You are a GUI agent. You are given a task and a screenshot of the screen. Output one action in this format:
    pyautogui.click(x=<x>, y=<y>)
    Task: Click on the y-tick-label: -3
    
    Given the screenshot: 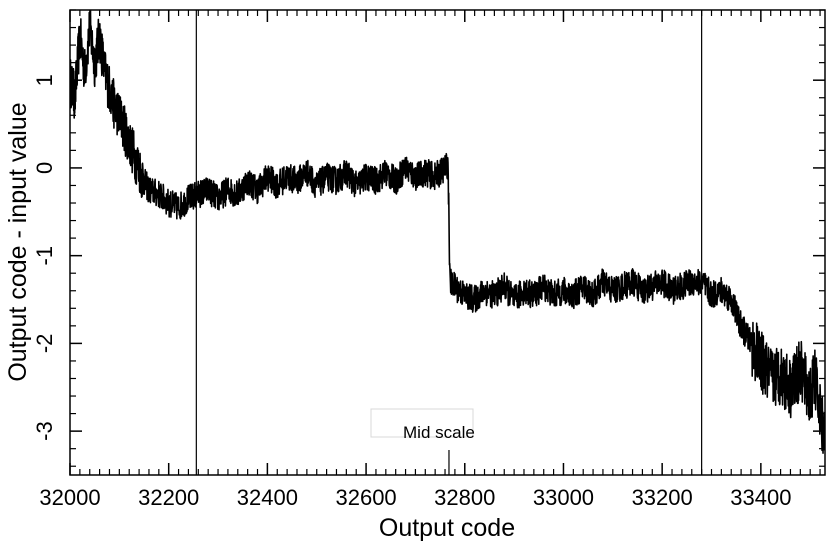 What is the action you would take?
    pyautogui.click(x=44, y=431)
    